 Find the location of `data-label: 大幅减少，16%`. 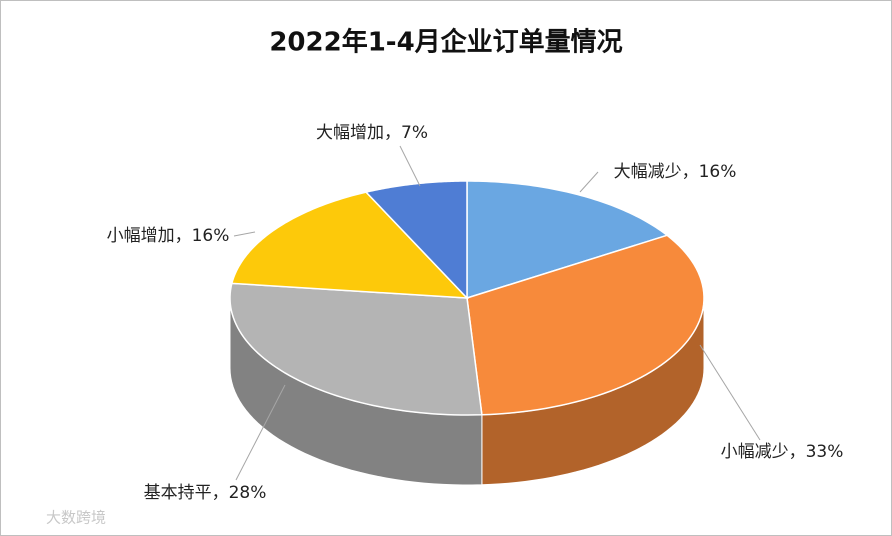

data-label: 大幅减少，16% is located at coordinates (675, 172).